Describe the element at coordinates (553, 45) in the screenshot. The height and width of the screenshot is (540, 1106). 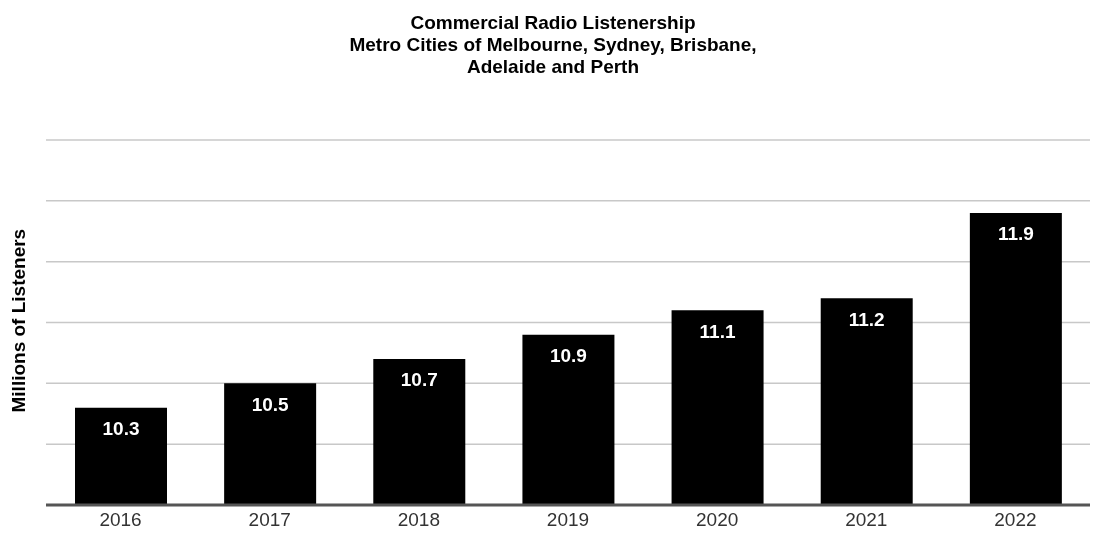
I see `chart-title: Commercial Radio Listenership Metro Cities of Melbourne, Sydney, Brisbane, Adelaide and Perth` at that location.